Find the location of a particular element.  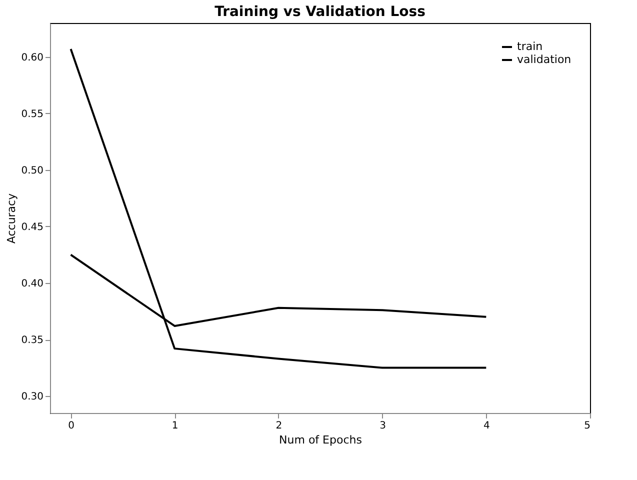

y-tick-label: 0.35 is located at coordinates (32, 340).